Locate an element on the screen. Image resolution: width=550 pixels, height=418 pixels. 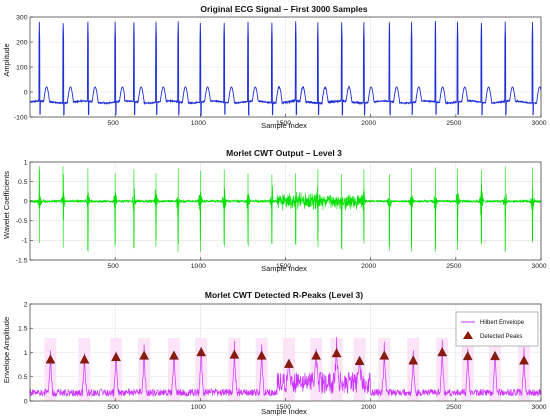
legend-peaks-marker is located at coordinates (468, 335).